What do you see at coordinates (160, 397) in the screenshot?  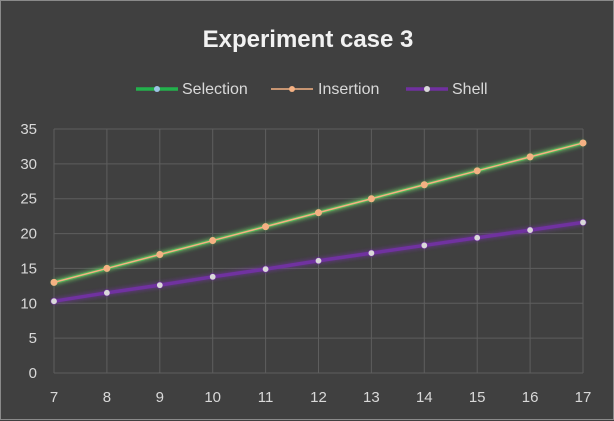 I see `x-tick-label-2: 9` at bounding box center [160, 397].